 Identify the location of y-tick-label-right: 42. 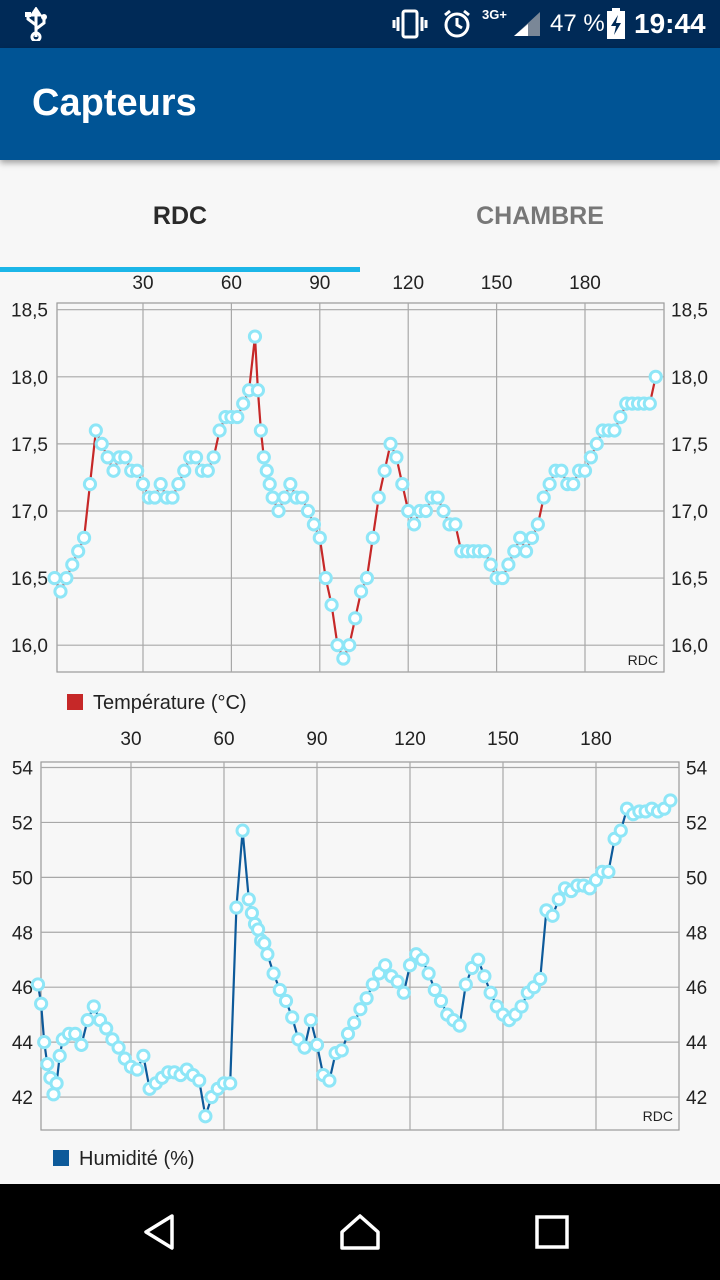
(696, 1098).